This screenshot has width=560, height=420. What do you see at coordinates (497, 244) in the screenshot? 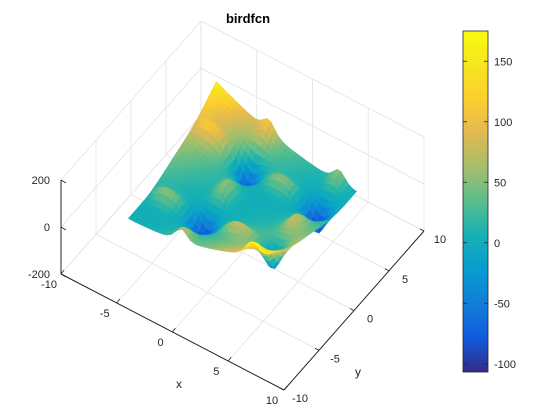
I see `colorbar-tick-label: 0` at bounding box center [497, 244].